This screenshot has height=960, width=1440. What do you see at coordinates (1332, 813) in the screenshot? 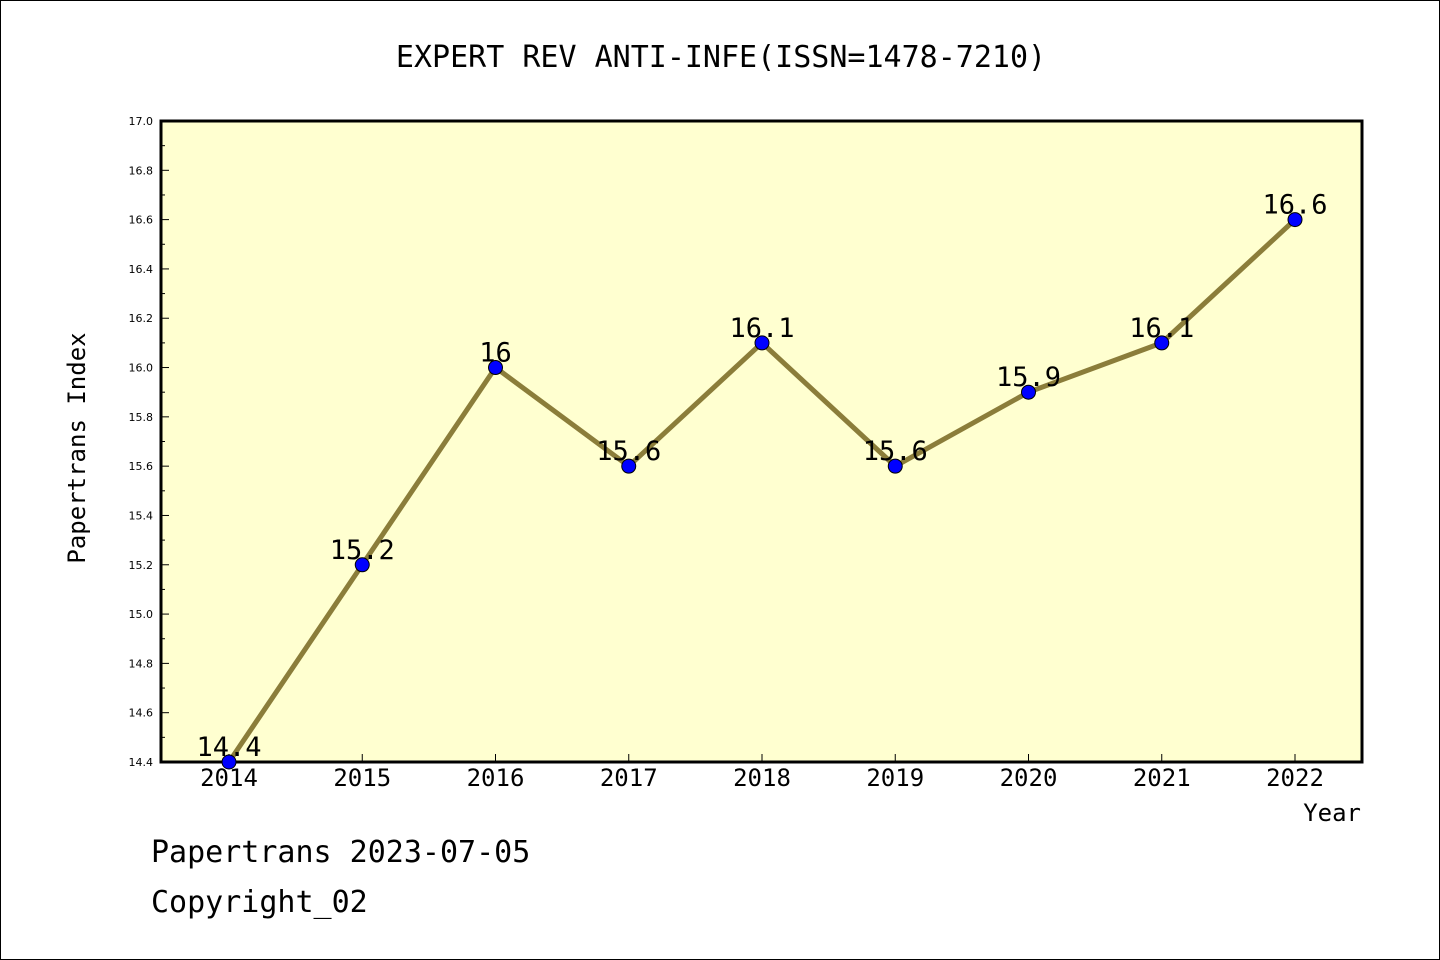
I see `x-axis-label: Year` at bounding box center [1332, 813].